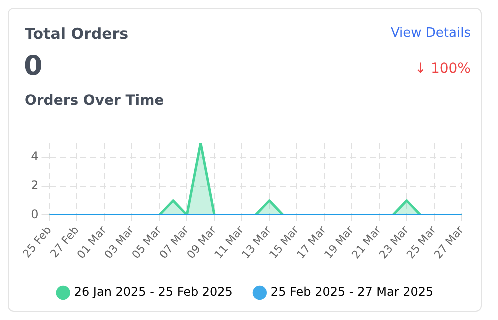  I want to click on y-tick-label: 0, so click(35, 214).